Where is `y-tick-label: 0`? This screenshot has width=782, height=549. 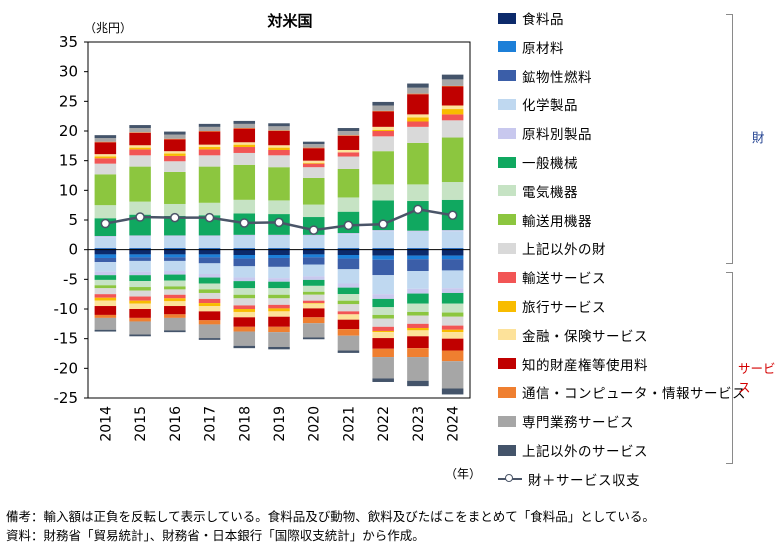 y-tick-label: 0 is located at coordinates (73, 250).